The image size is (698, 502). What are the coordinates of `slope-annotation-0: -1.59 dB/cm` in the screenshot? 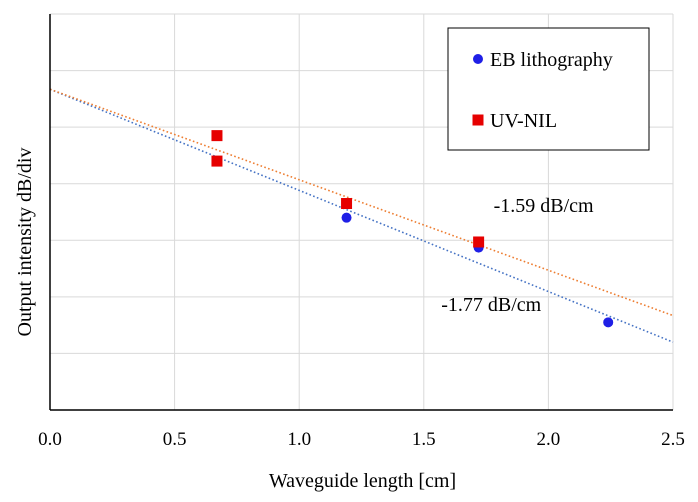 It's located at (544, 206).